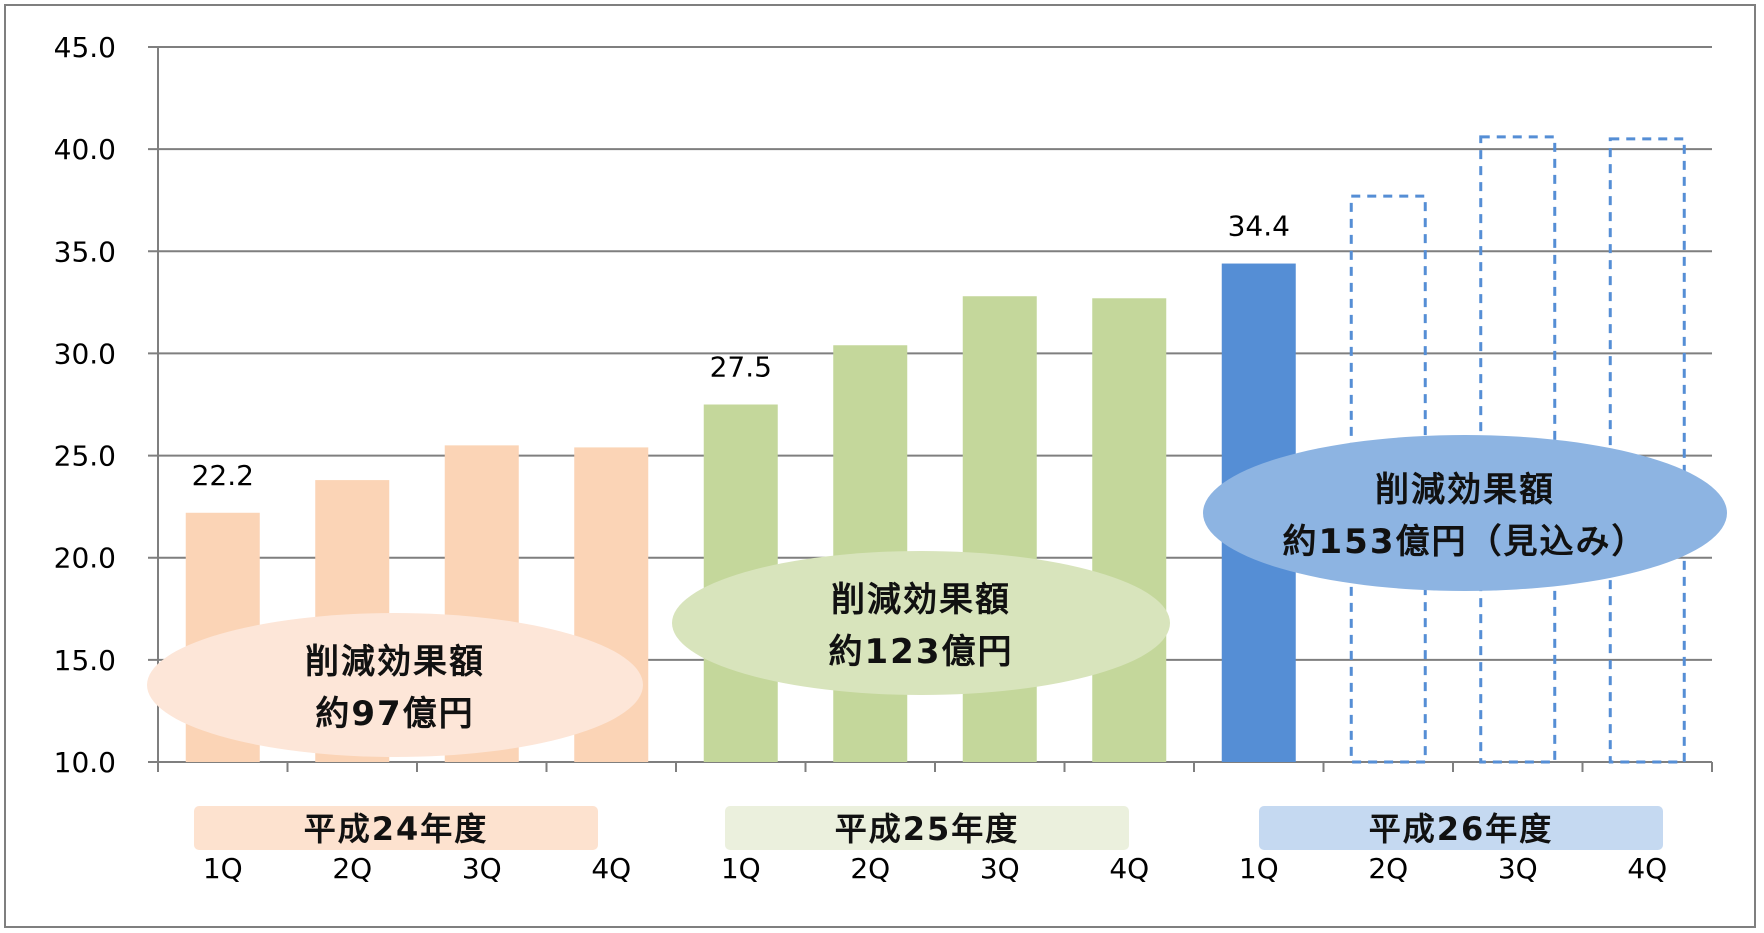 The height and width of the screenshot is (933, 1764). Describe the element at coordinates (85, 660) in the screenshot. I see `y-tick-label: 15.0` at that location.